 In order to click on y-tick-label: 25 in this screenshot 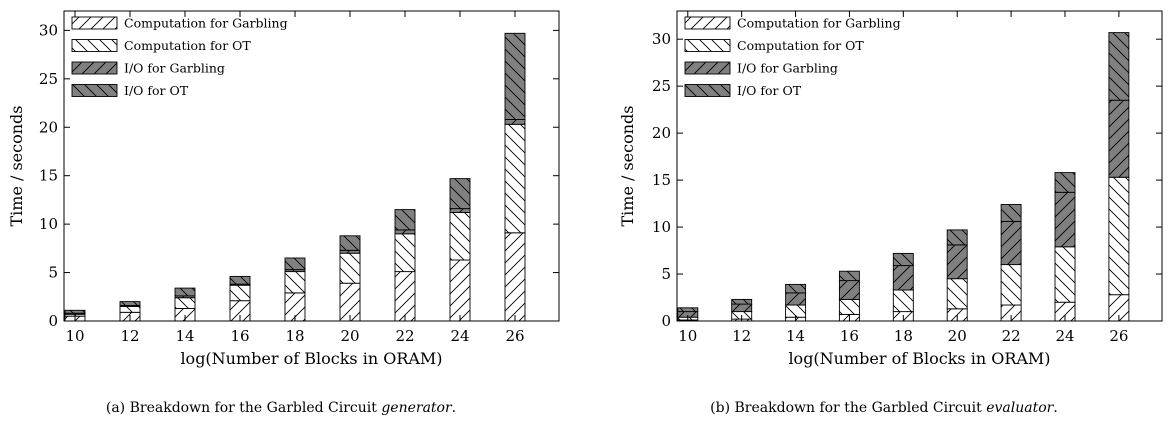, I will do `click(48, 79)`.